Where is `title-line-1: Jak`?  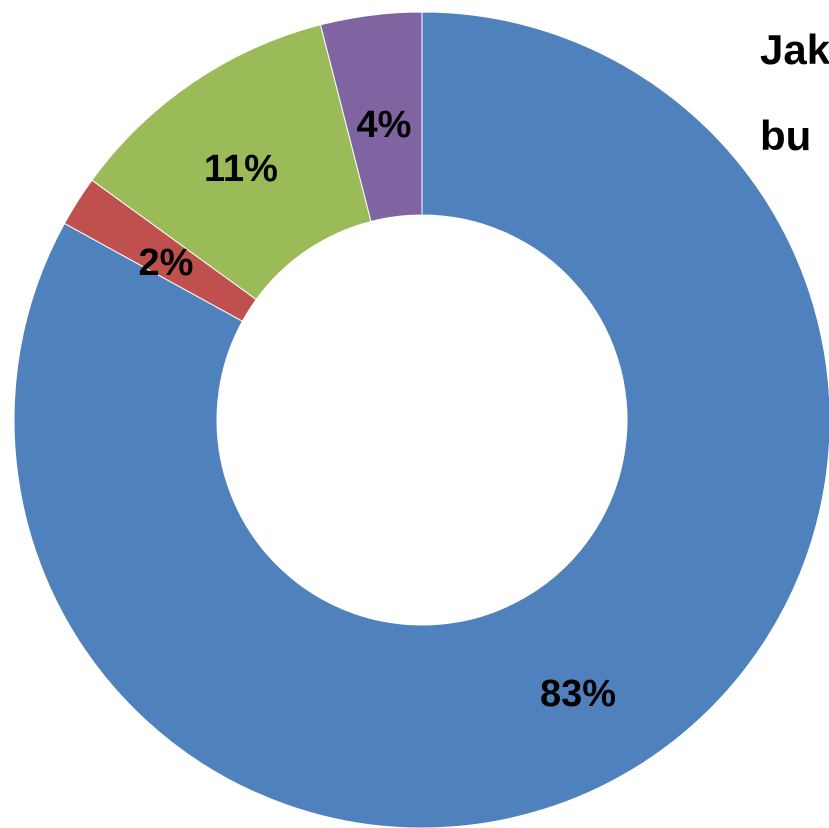 title-line-1: Jak is located at coordinates (794, 49).